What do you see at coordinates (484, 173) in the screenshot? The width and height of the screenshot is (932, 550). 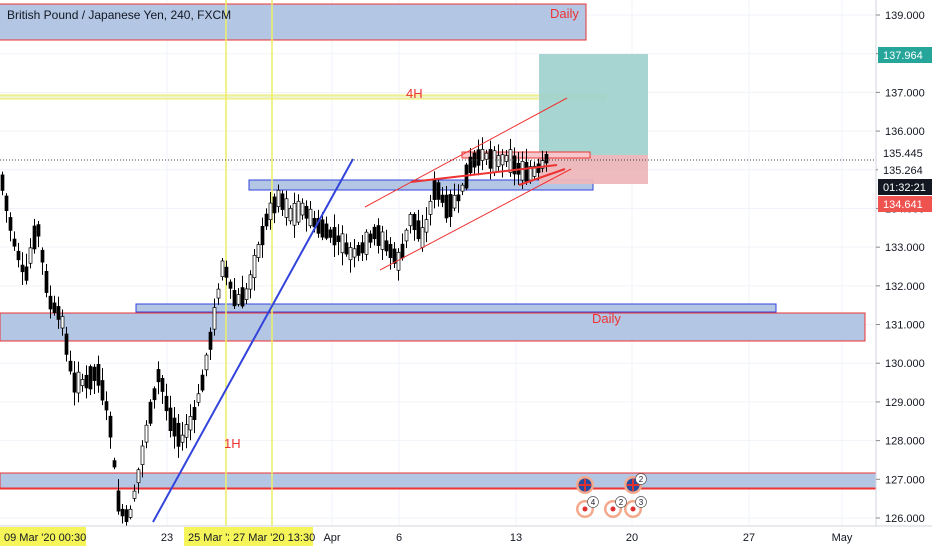 I see `wedge-upper-line` at bounding box center [484, 173].